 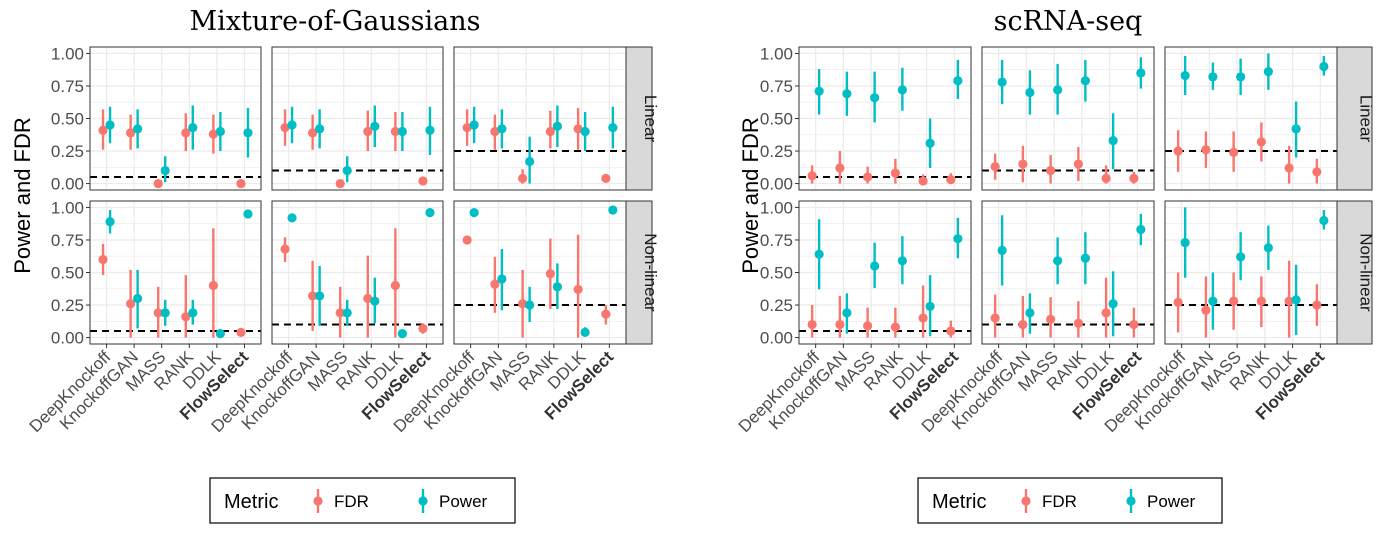 I want to click on facet-strip-label: Linear, so click(x=650, y=119).